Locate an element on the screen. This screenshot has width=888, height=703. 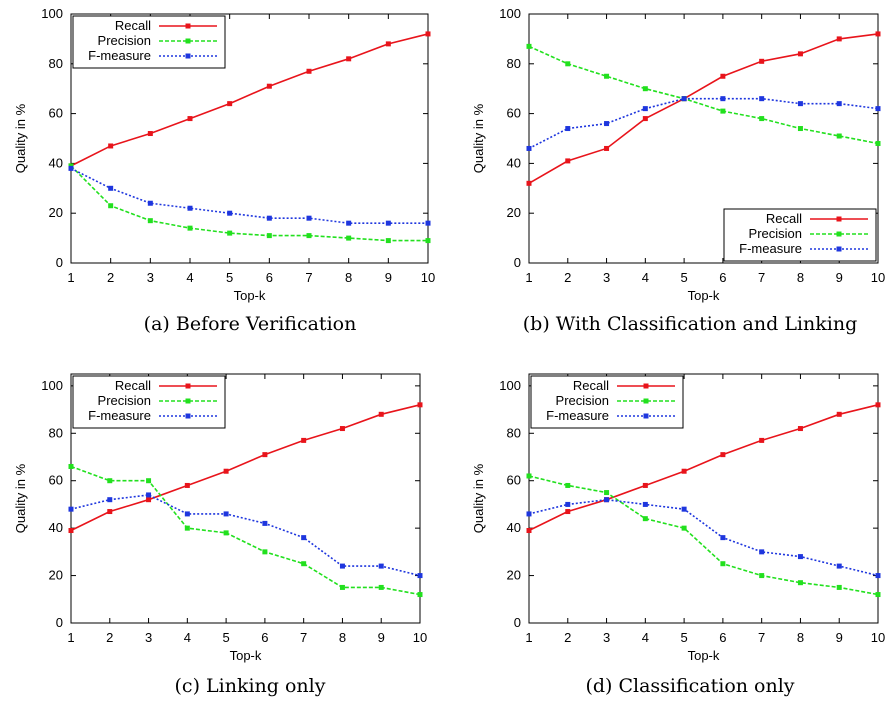
plot-frame is located at coordinates (249, 138).